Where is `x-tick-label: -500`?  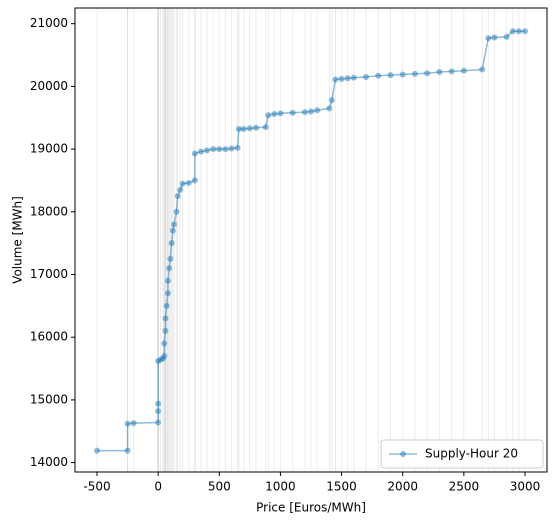 x-tick-label: -500 is located at coordinates (96, 487).